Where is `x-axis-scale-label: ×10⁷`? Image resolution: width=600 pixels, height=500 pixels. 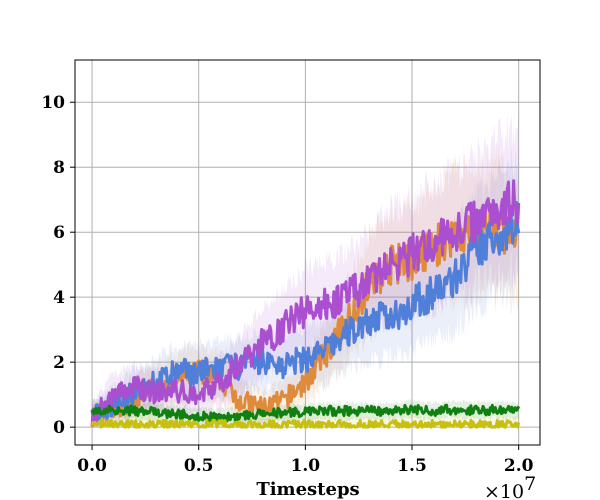
x-axis-scale-label: ×10⁷ is located at coordinates (510, 486).